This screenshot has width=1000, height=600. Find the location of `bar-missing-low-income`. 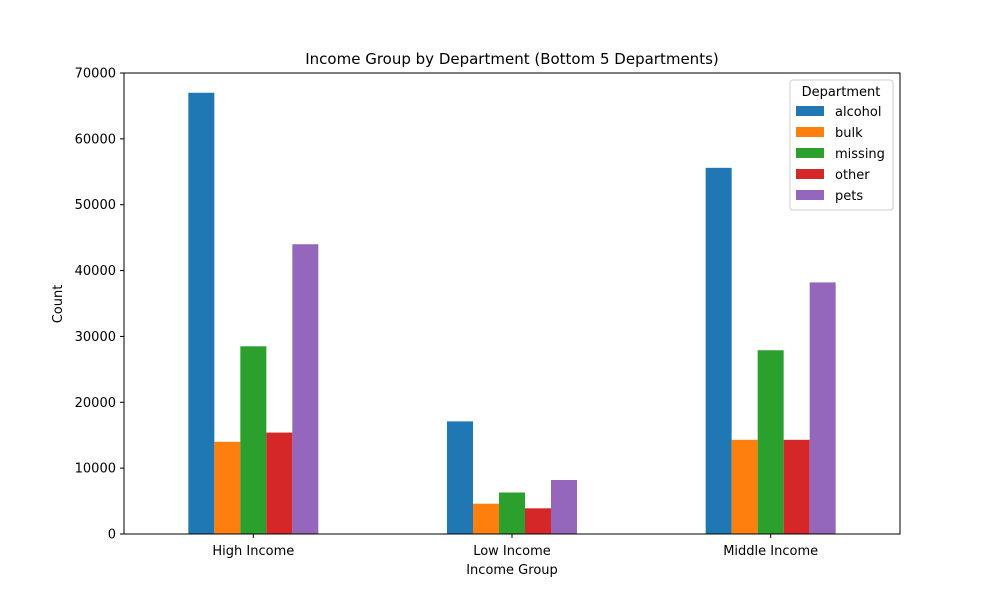

bar-missing-low-income is located at coordinates (512, 513).